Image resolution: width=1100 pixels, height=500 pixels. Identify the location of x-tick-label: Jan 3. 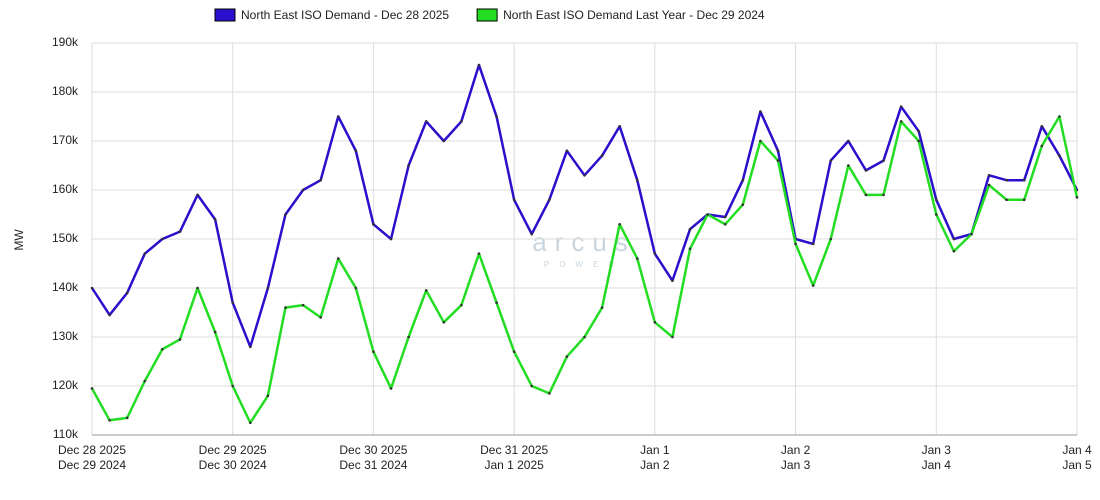
(937, 450).